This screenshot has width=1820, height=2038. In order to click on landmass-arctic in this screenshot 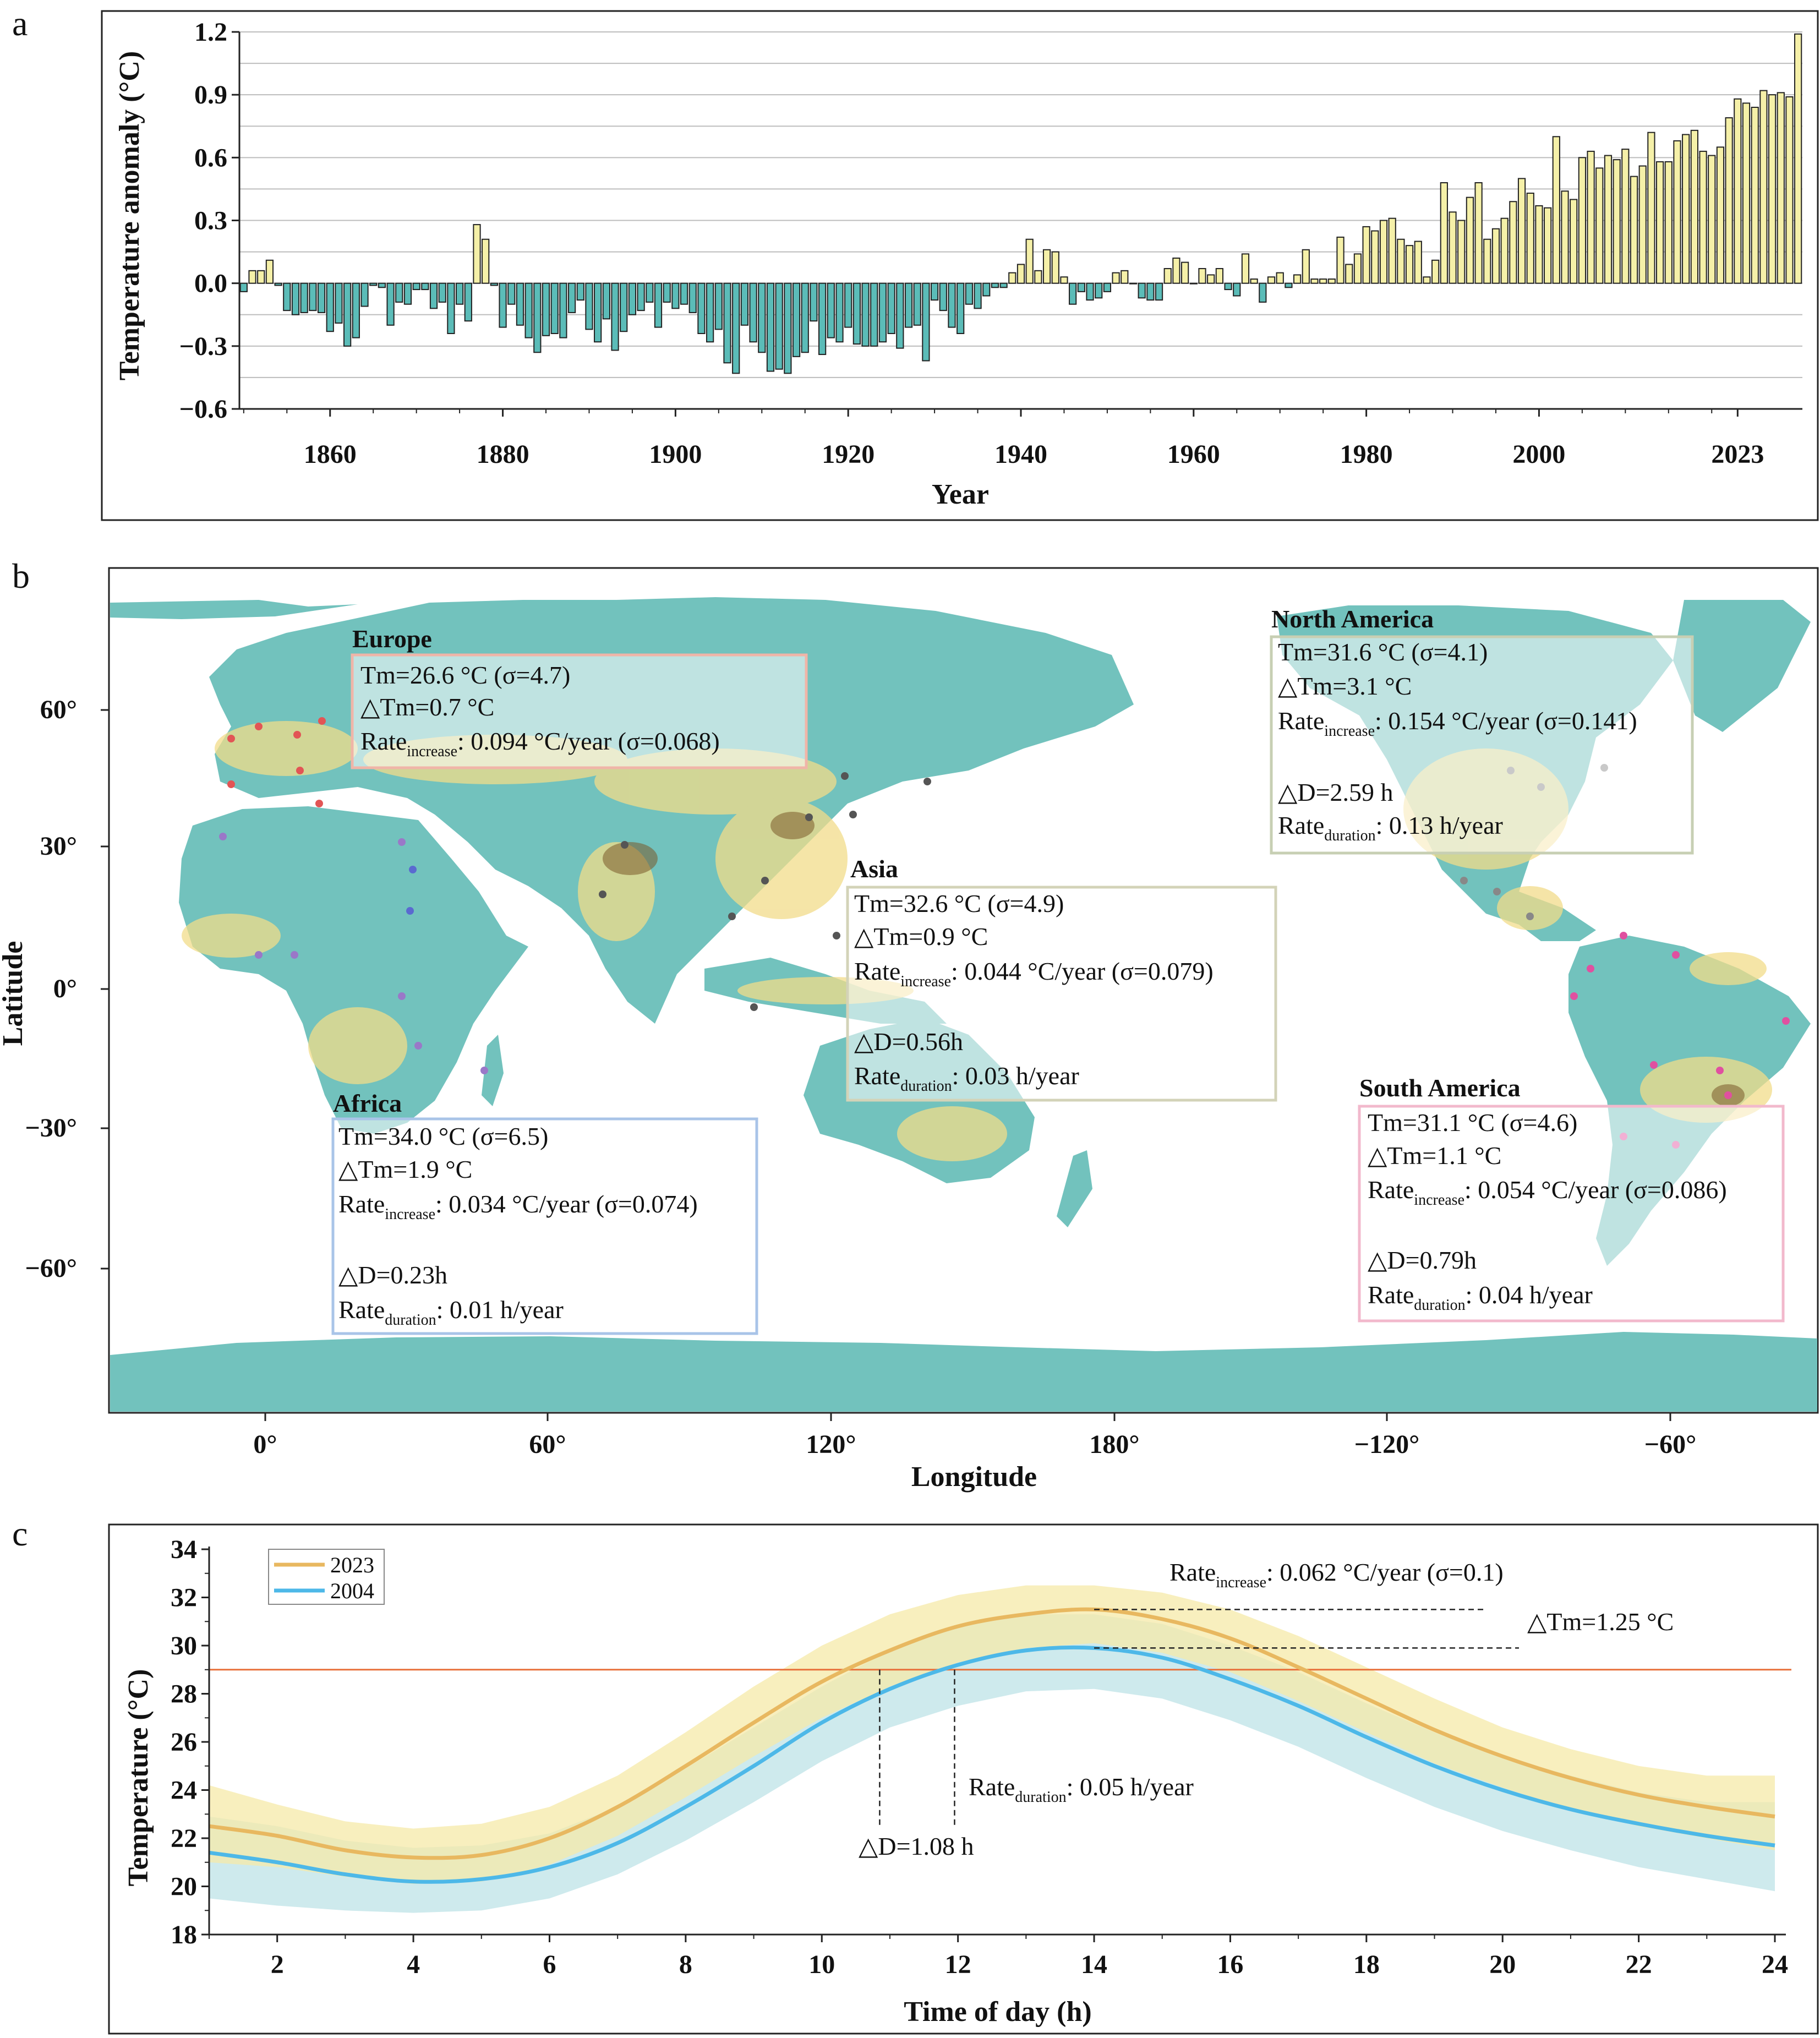, I will do `click(234, 609)`.